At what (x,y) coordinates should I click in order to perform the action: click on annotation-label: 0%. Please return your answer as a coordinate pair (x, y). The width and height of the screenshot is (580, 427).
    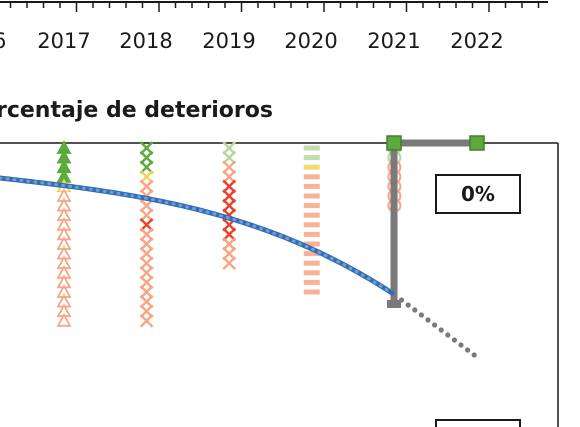
    Looking at the image, I should click on (478, 194).